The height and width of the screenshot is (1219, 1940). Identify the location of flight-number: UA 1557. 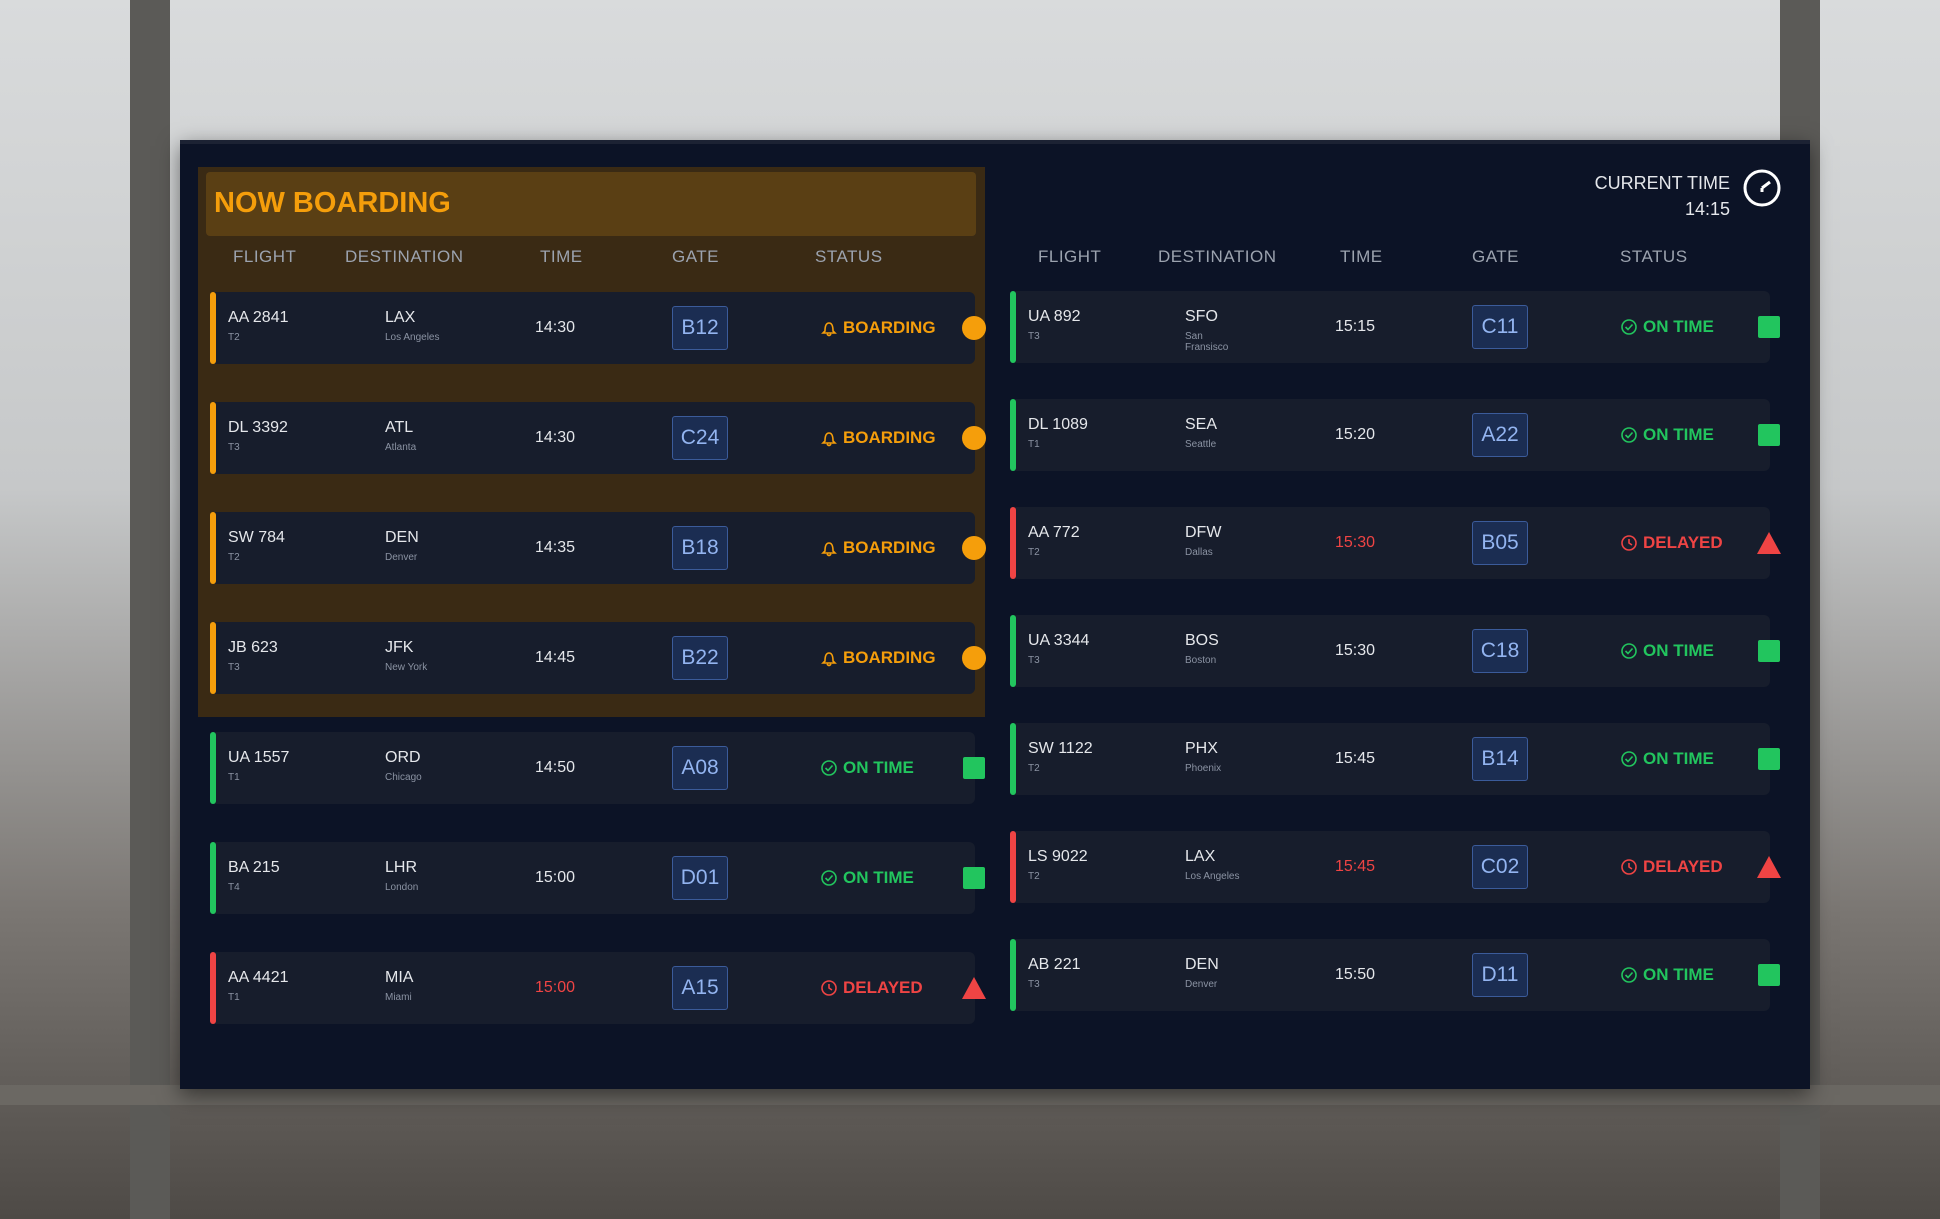
(259, 757).